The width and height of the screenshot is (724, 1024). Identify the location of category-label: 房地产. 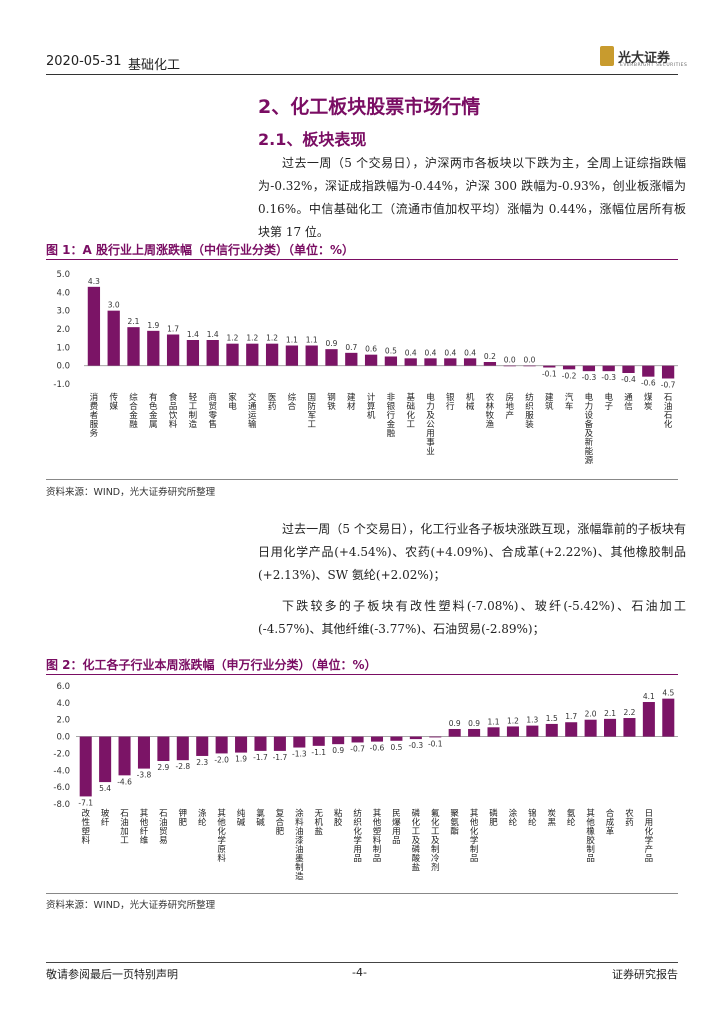
(509, 406).